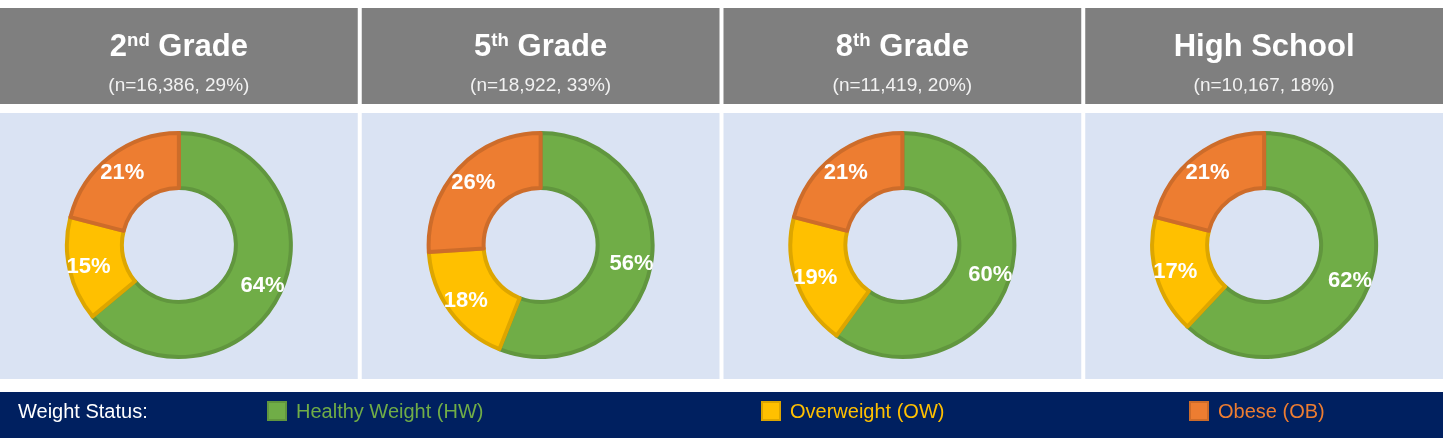 The width and height of the screenshot is (1443, 438). I want to click on data-label: 19%, so click(815, 276).